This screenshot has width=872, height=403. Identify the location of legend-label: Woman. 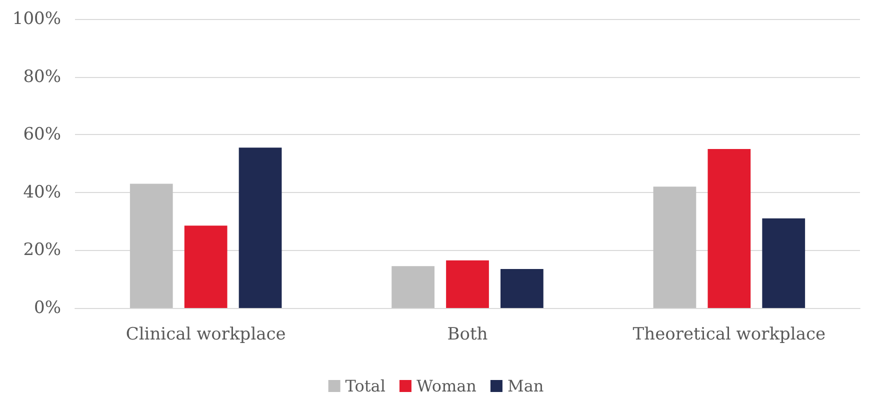
(446, 386).